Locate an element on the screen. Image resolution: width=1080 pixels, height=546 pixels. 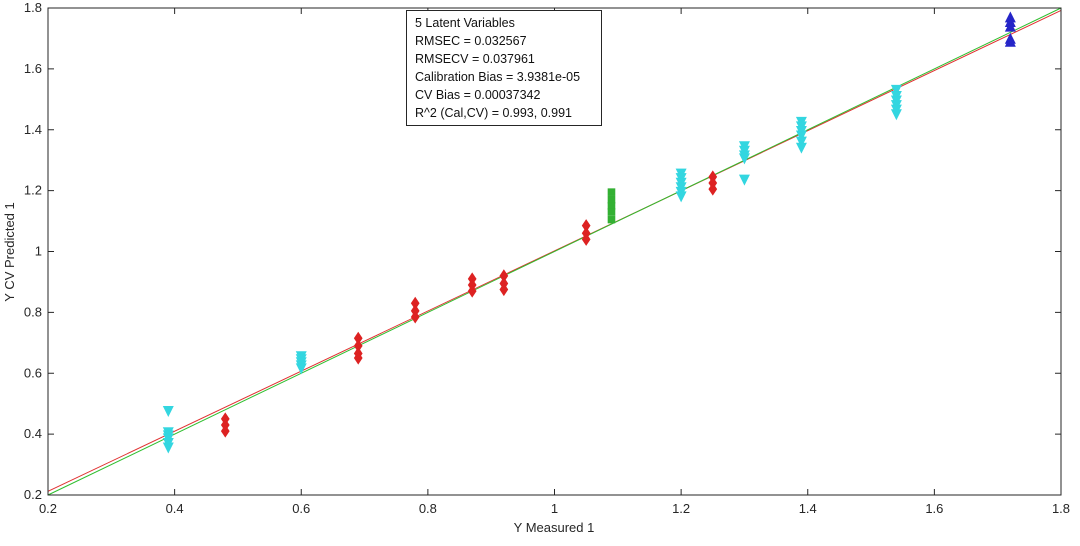
y-axis-label: Y CV Predicted 1 is located at coordinates (9, 251).